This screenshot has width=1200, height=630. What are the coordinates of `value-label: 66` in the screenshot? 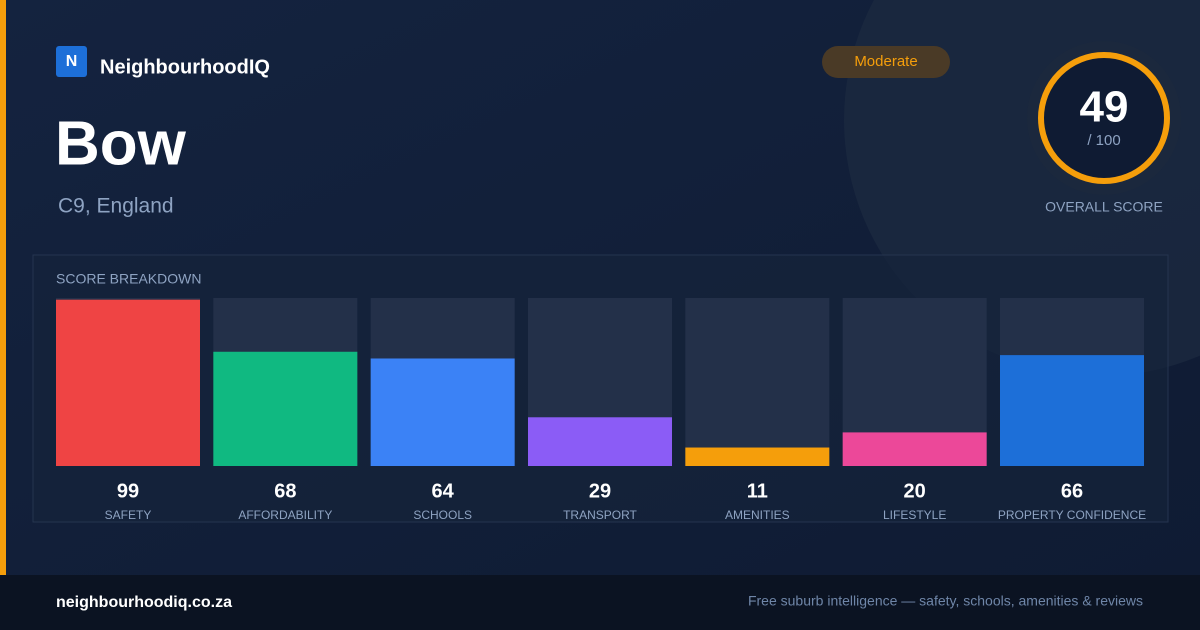 It's located at (1072, 491).